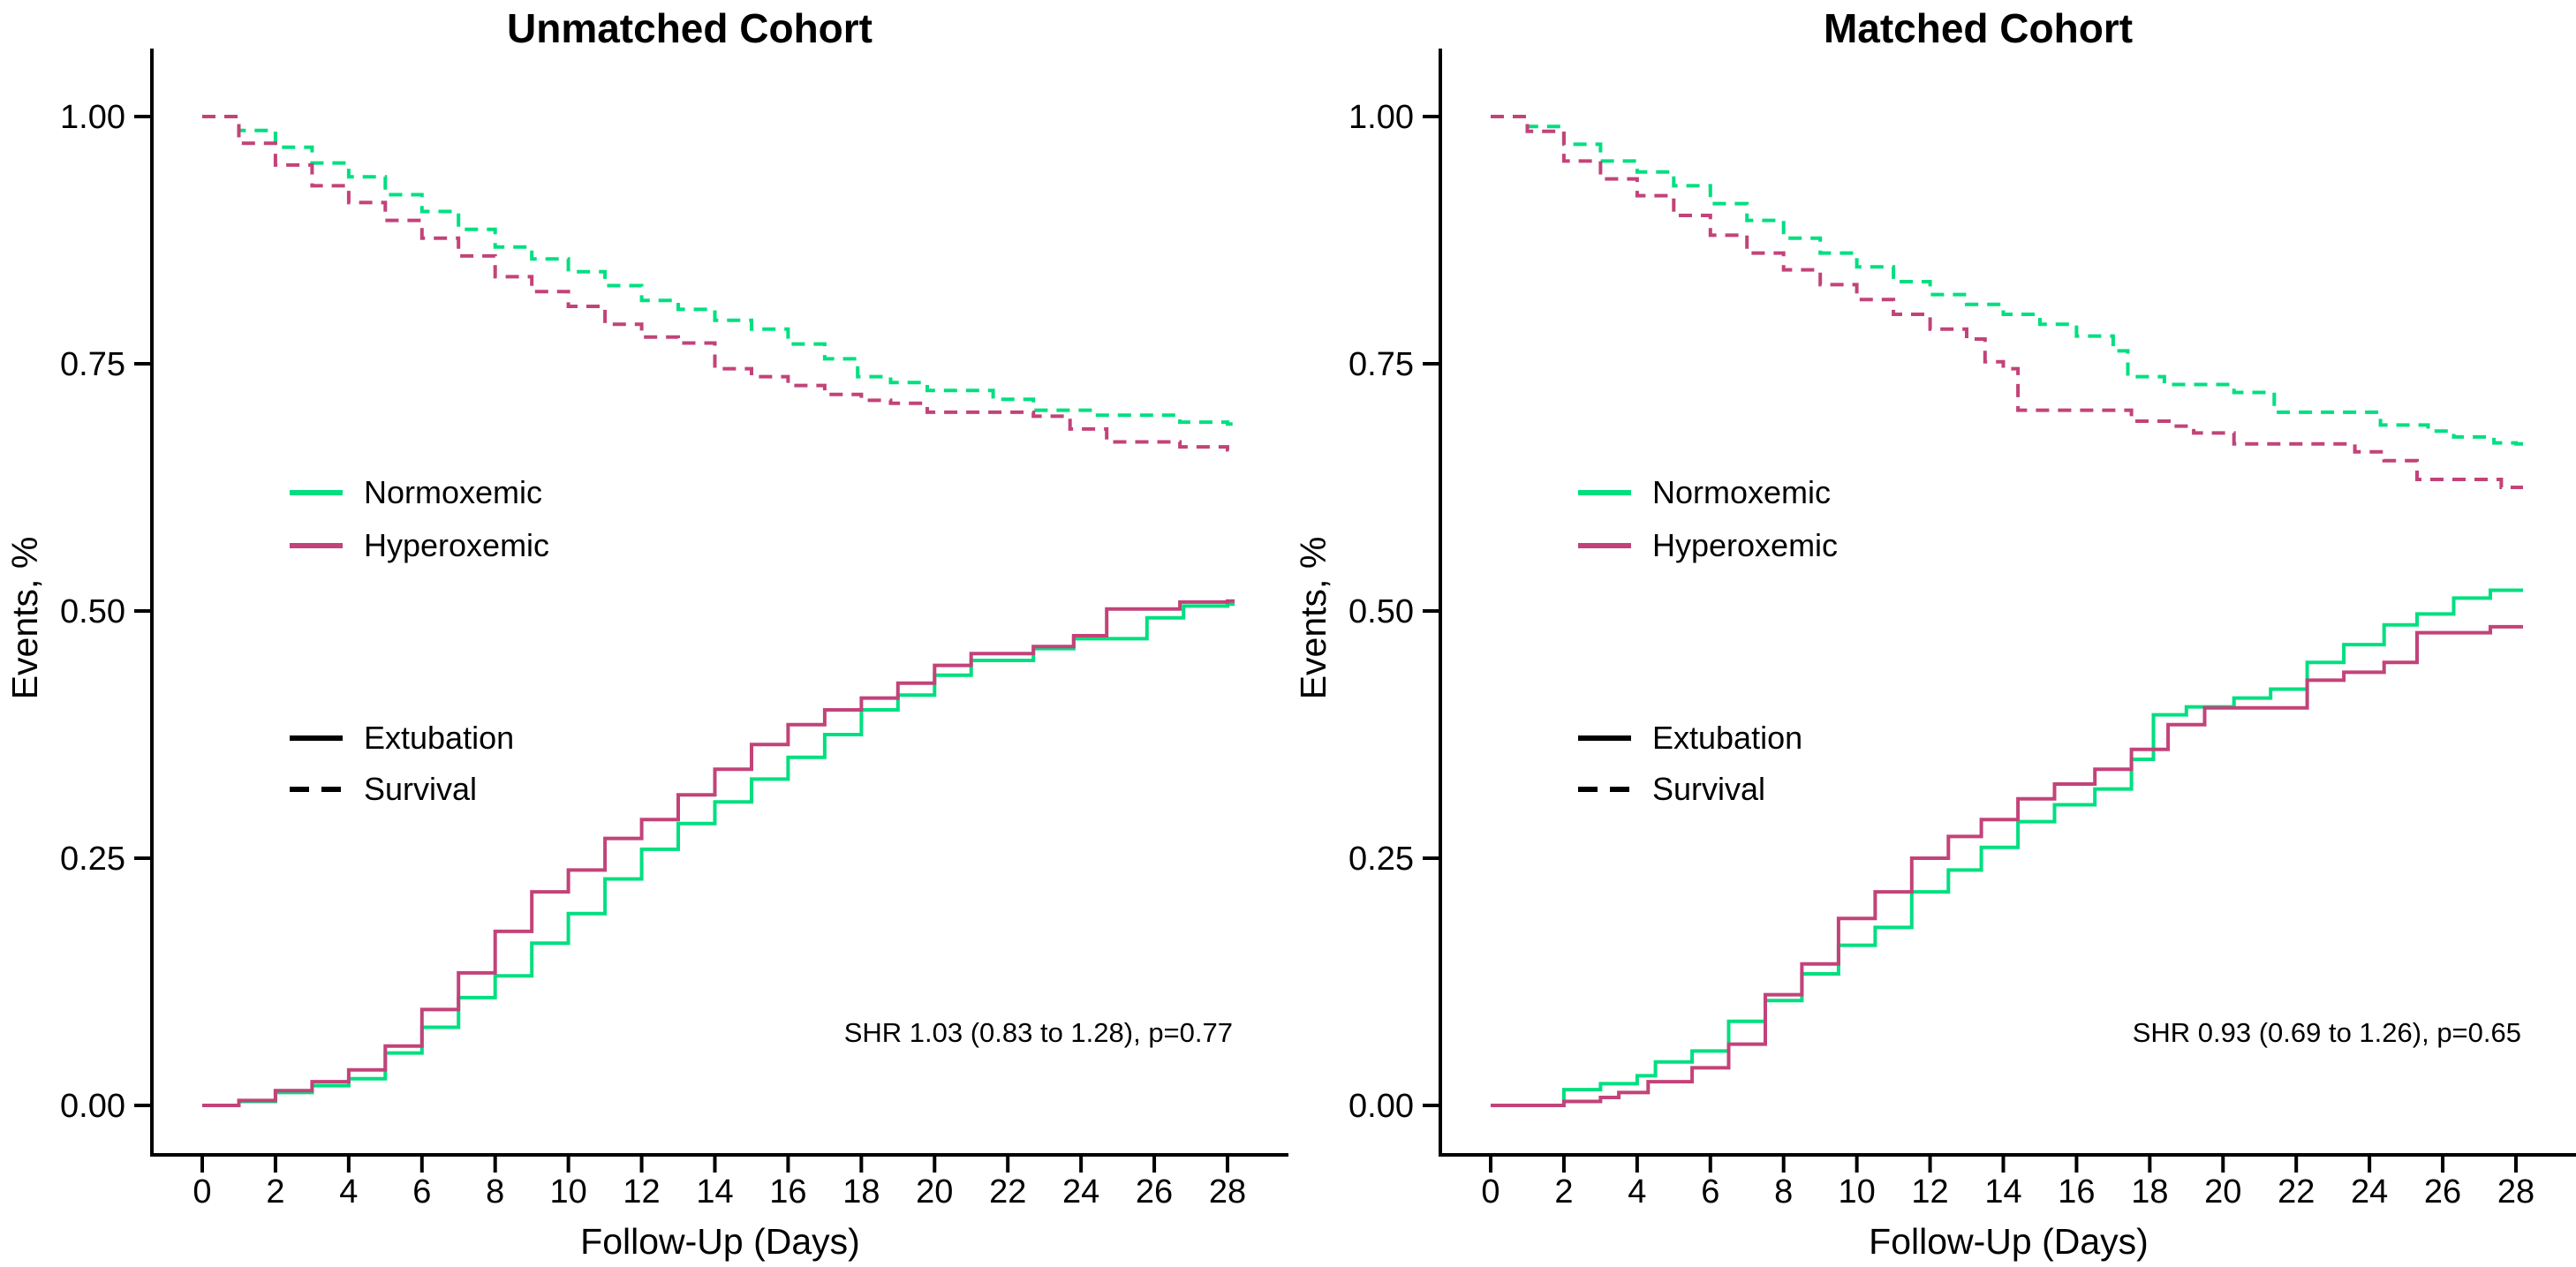  I want to click on panel-title: Unmatched Cohort, so click(690, 28).